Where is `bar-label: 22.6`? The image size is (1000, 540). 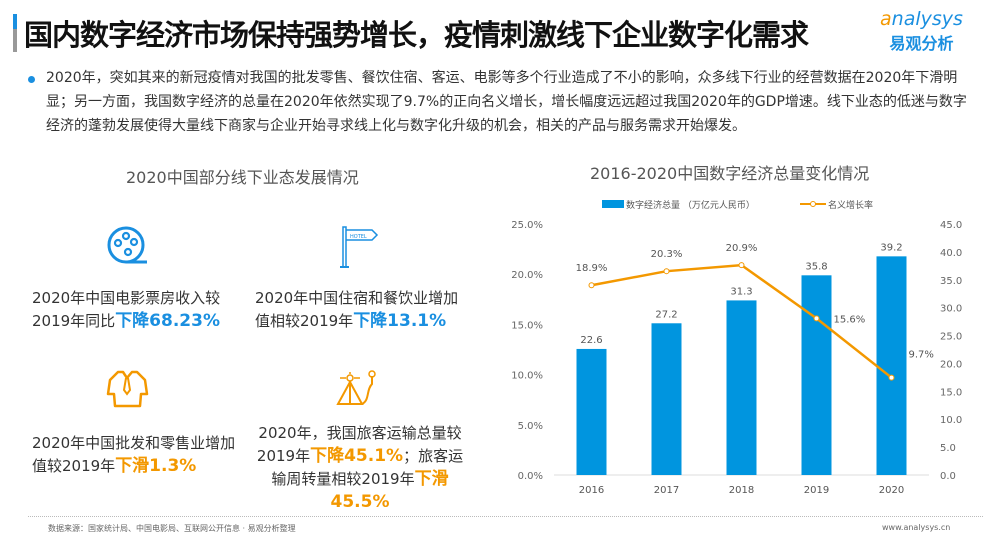
bar-label: 22.6 is located at coordinates (591, 340).